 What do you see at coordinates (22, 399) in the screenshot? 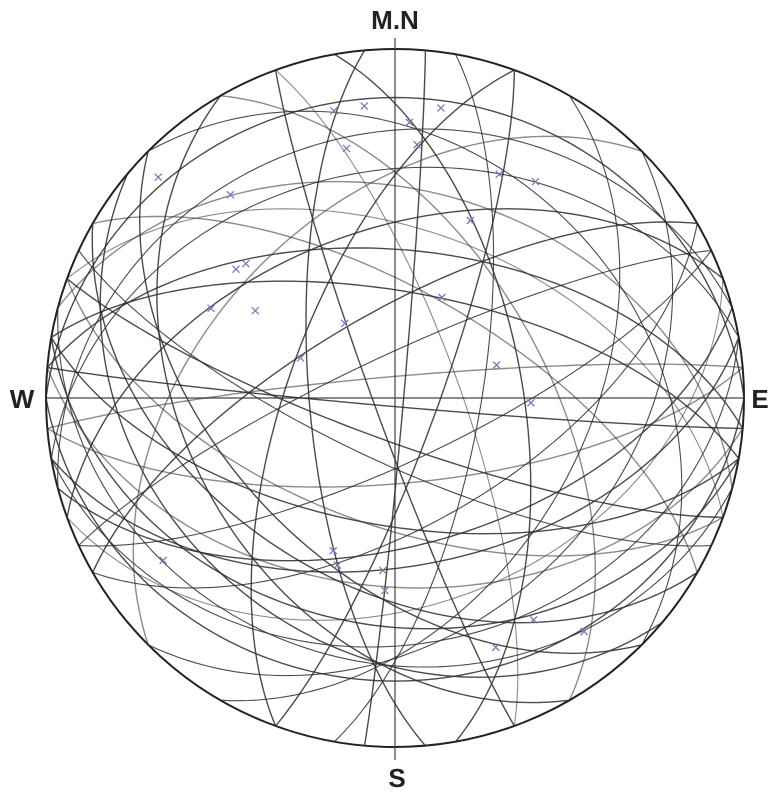
I see `west-label: W` at bounding box center [22, 399].